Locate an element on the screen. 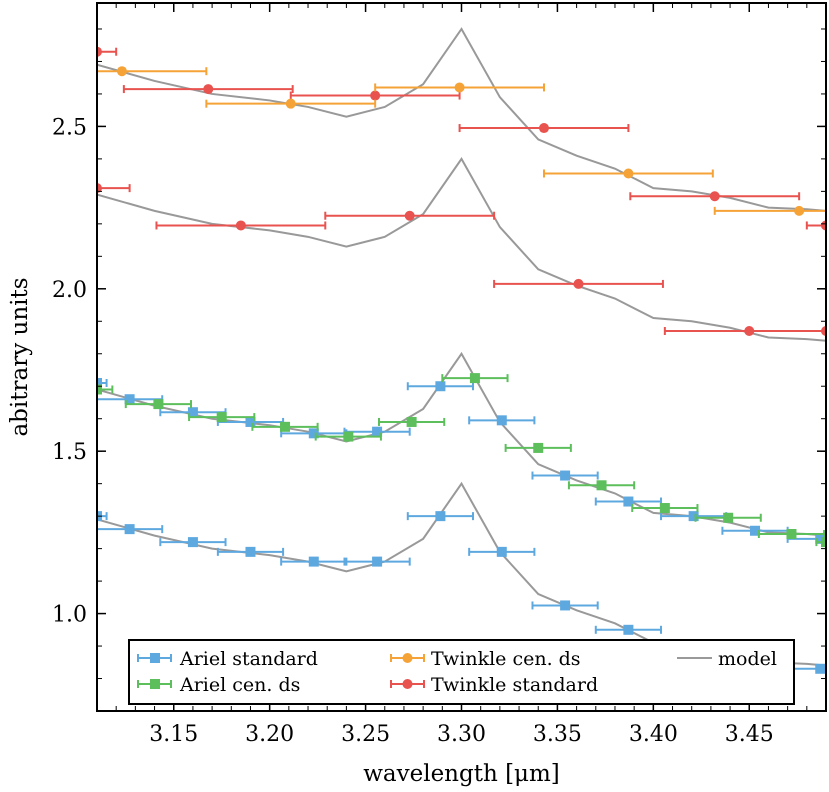 The width and height of the screenshot is (829, 792). x-tick-label: 3.15 is located at coordinates (173, 734).